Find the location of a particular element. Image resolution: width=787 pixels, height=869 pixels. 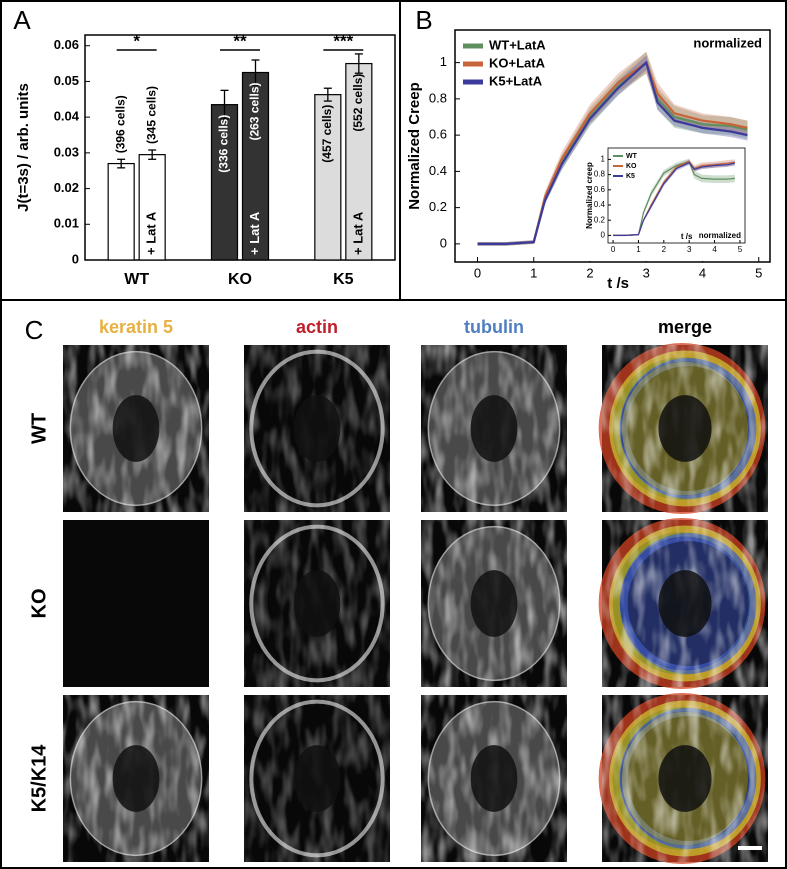

y-tick-label: 0.03 is located at coordinates (66, 151).